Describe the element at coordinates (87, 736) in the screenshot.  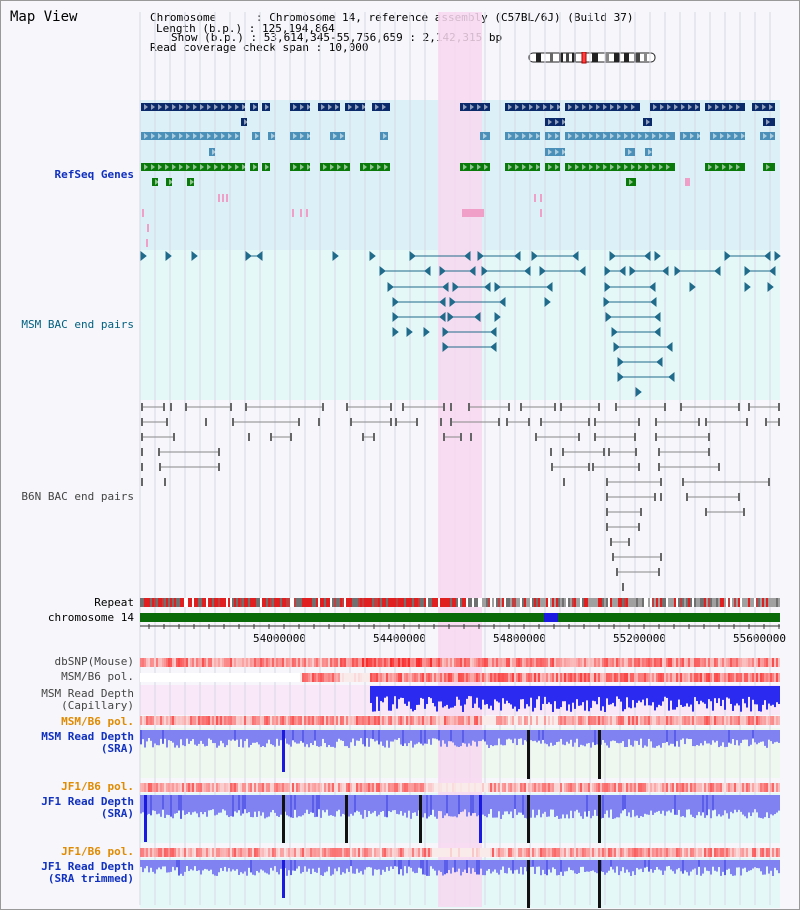
I see `msm-depth-sra-label: MSM Read Depth` at that location.